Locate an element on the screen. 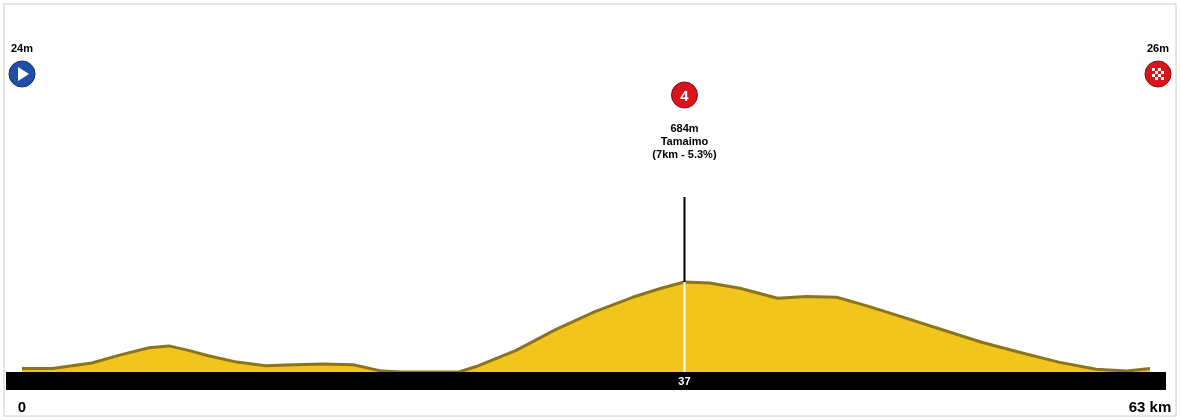 The width and height of the screenshot is (1180, 420). text: (7km - 5.3%) is located at coordinates (684, 154).